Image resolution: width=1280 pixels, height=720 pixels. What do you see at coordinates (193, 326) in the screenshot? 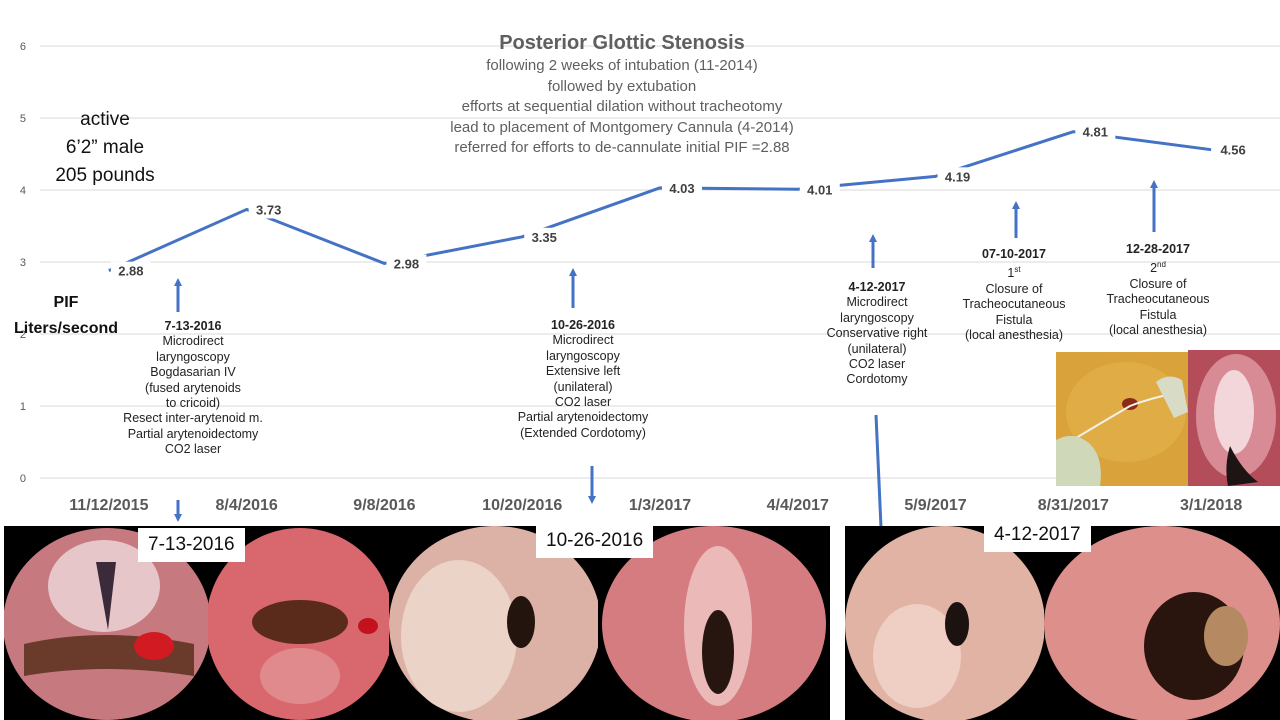
I see `annotation-date: 7-13-2016` at bounding box center [193, 326].